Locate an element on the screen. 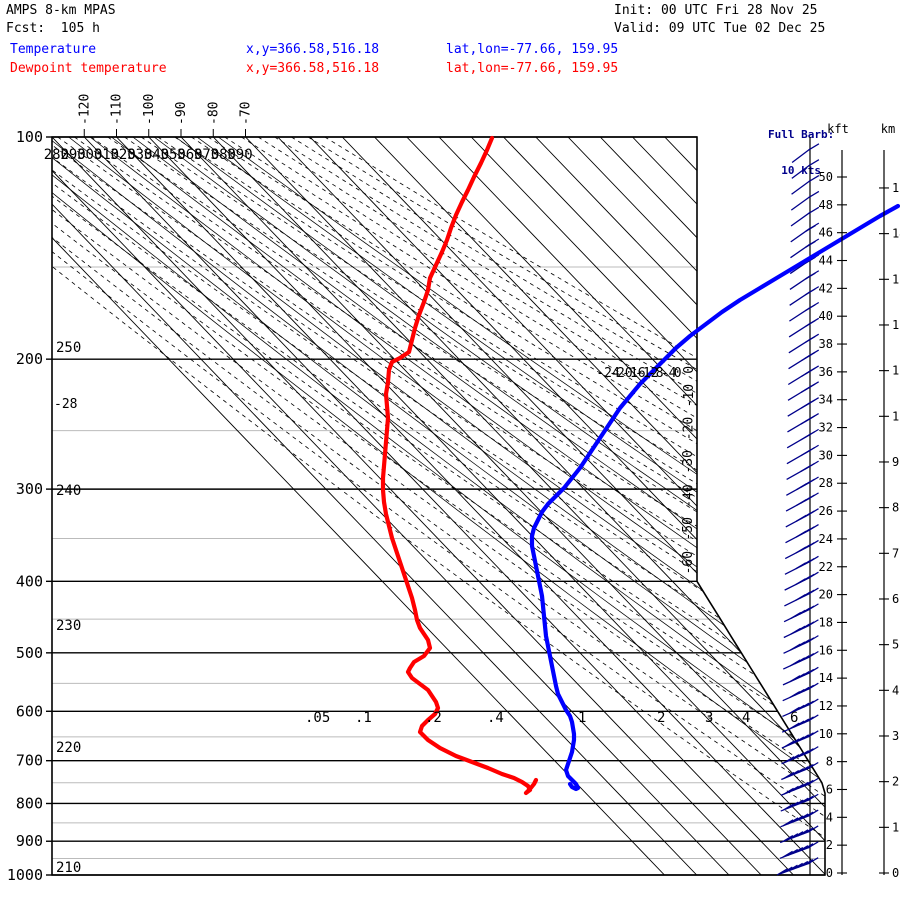 The width and height of the screenshot is (900, 900). wind-barb-column is located at coordinates (798, 506).